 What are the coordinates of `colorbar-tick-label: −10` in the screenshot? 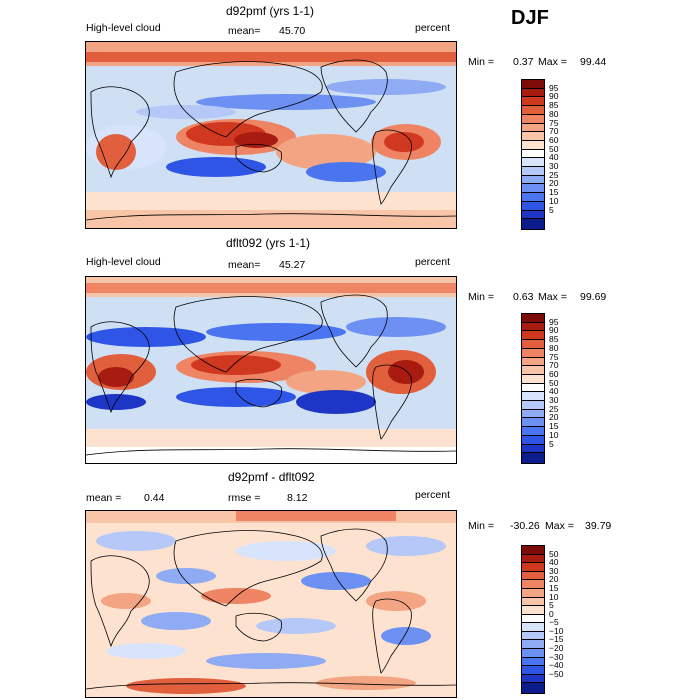 It's located at (556, 630).